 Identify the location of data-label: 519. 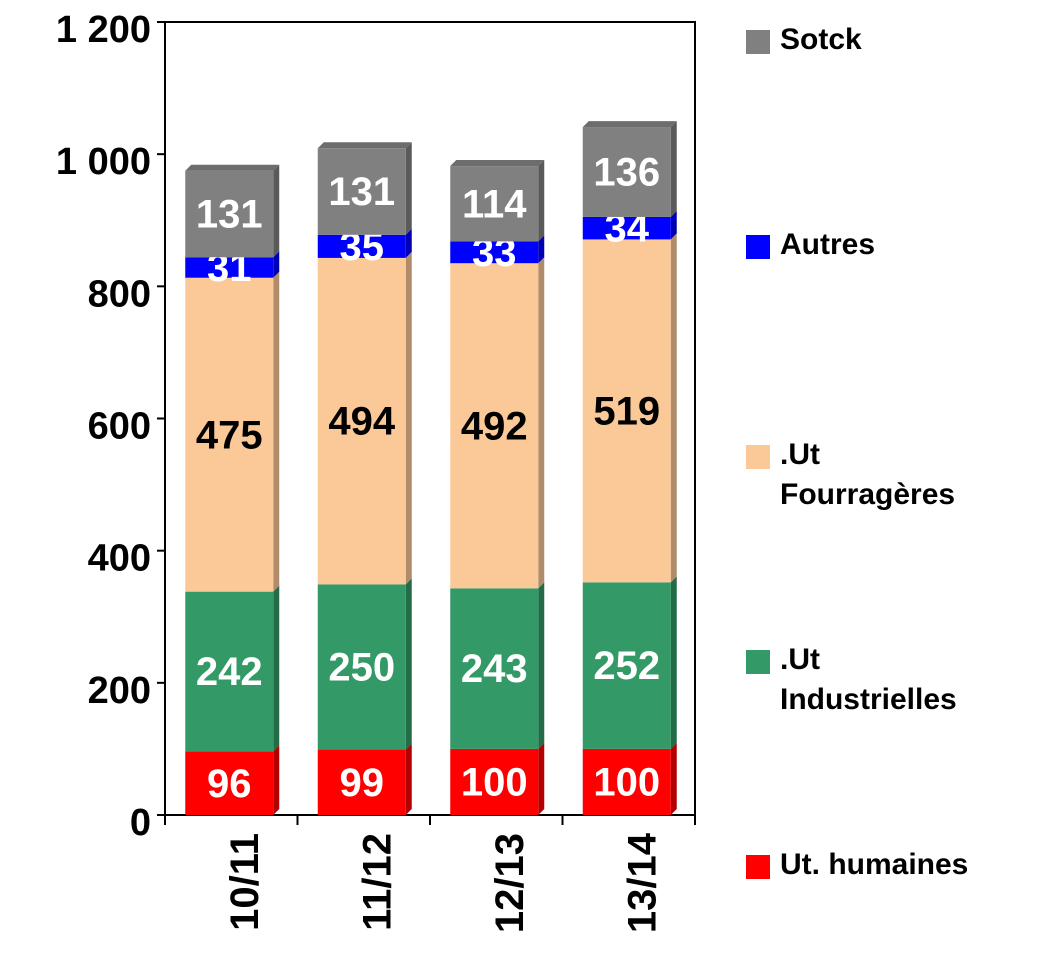
(626, 411).